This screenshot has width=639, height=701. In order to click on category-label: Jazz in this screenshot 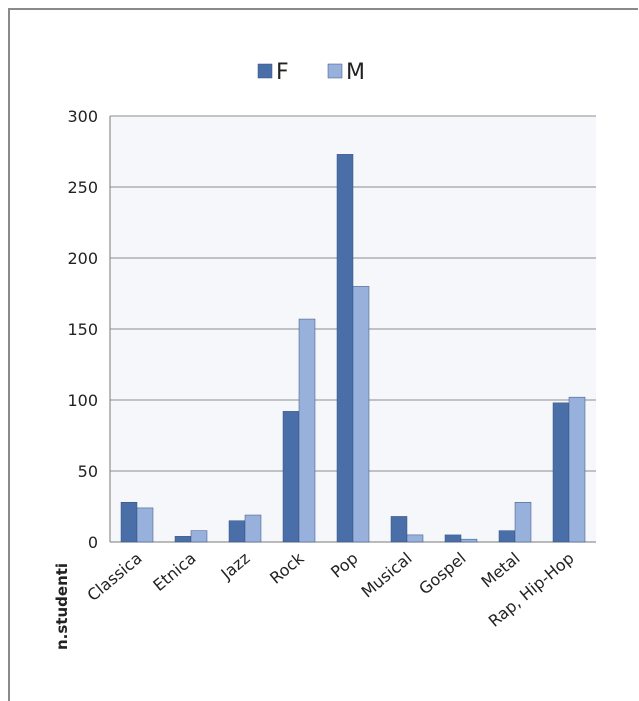, I will do `click(235, 566)`.